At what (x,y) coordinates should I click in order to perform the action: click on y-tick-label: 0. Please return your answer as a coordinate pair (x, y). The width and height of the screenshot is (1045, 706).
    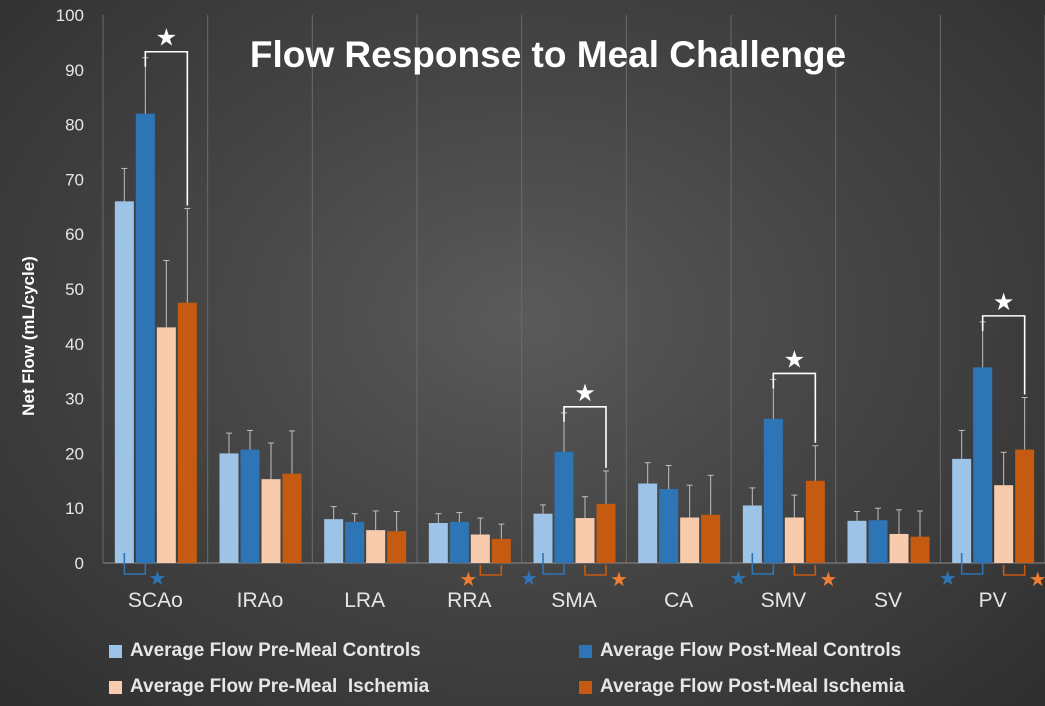
    Looking at the image, I should click on (79, 563).